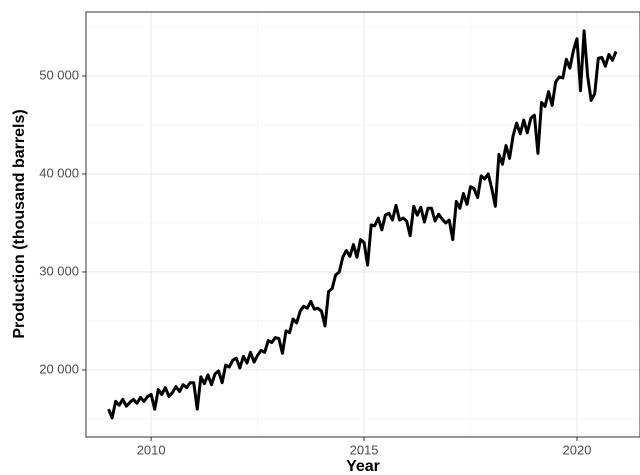  I want to click on x-axis-title: Year, so click(363, 466).